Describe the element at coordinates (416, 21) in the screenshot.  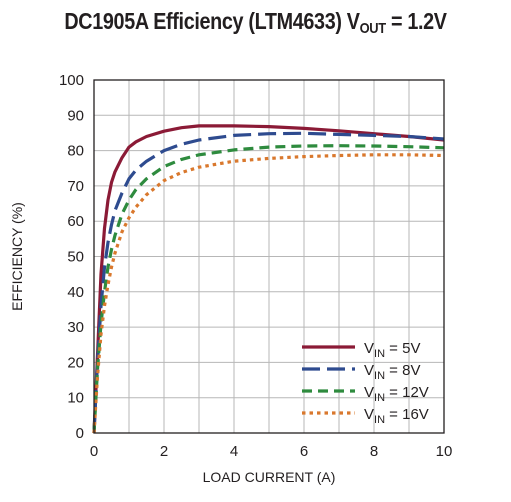
I see `chart-title-suffix: = 1.2V` at that location.